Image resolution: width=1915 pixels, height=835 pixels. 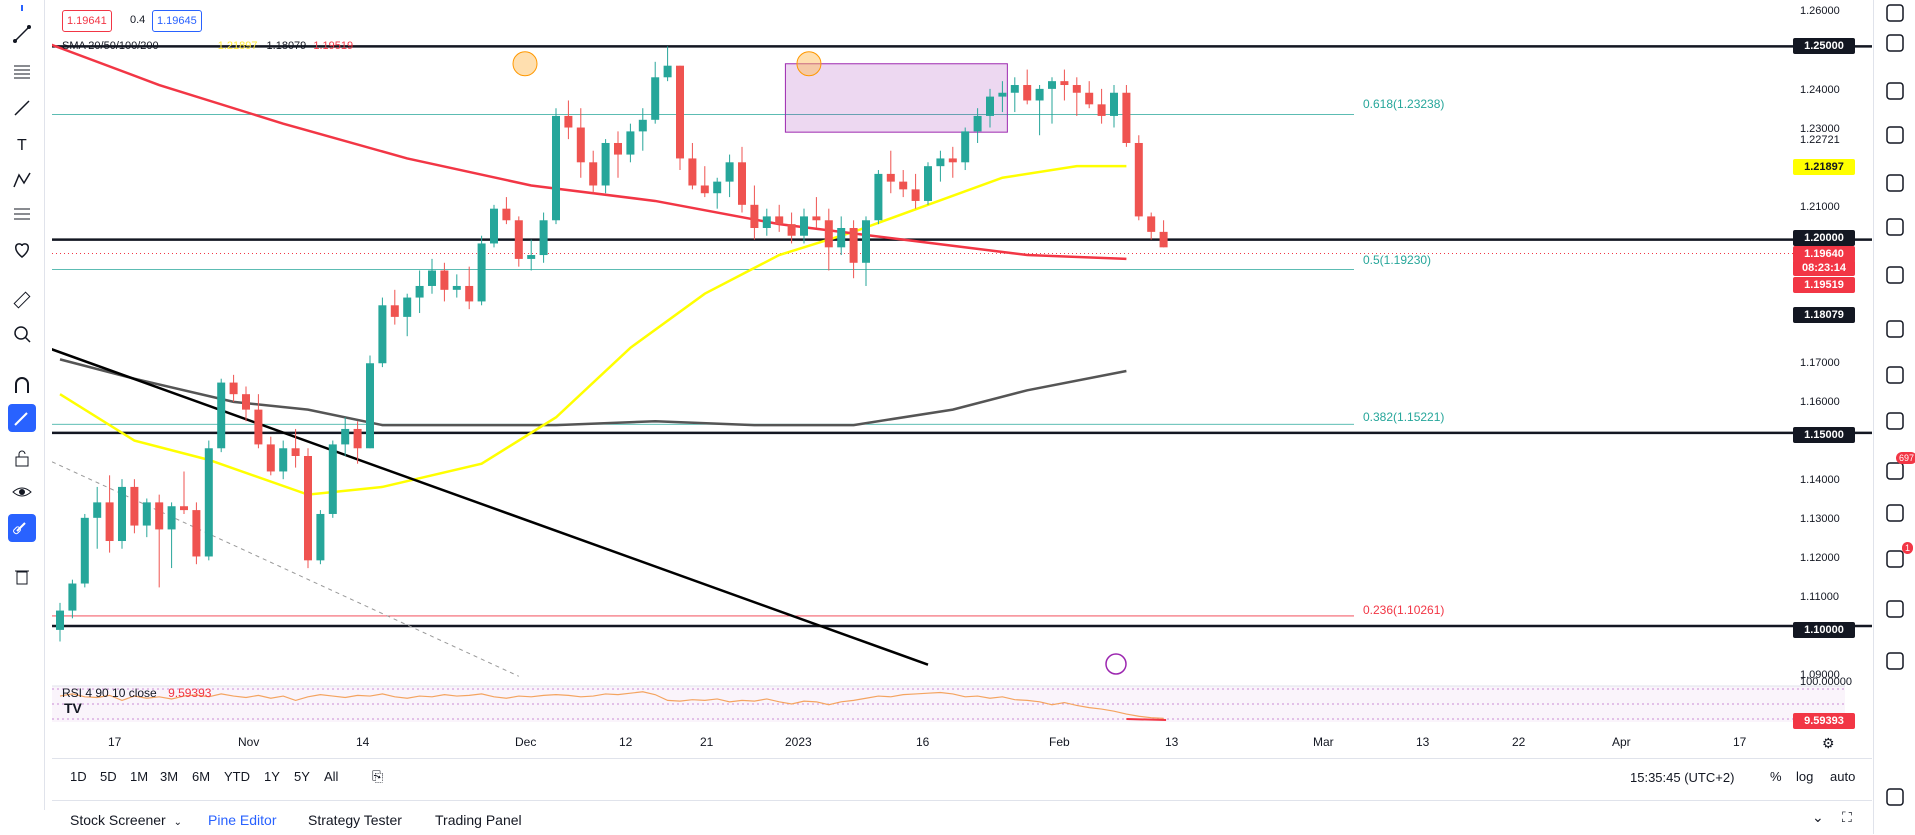 What do you see at coordinates (1776, 776) in the screenshot?
I see `percent-scale-toggle: %` at bounding box center [1776, 776].